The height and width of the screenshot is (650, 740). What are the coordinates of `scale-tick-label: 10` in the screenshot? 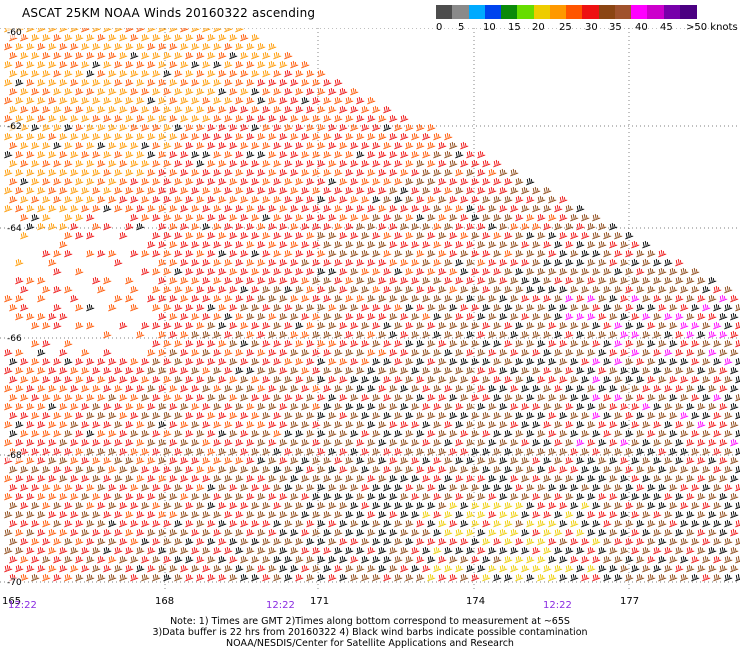 It's located at (489, 27).